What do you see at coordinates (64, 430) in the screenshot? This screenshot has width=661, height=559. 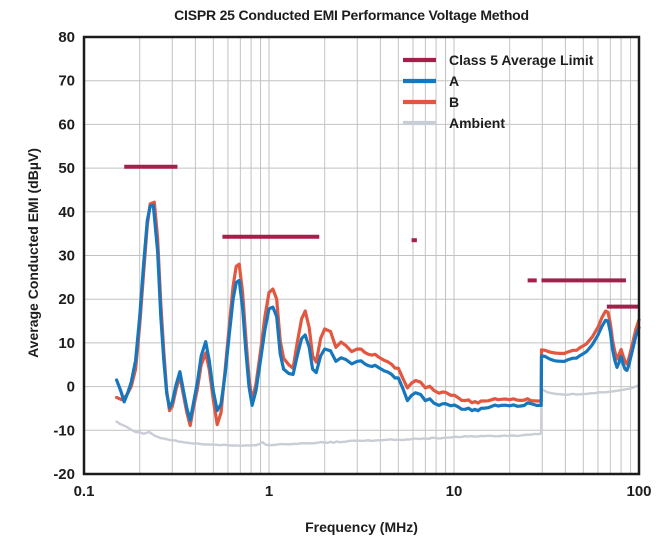 I see `y-tick-label: -10` at bounding box center [64, 430].